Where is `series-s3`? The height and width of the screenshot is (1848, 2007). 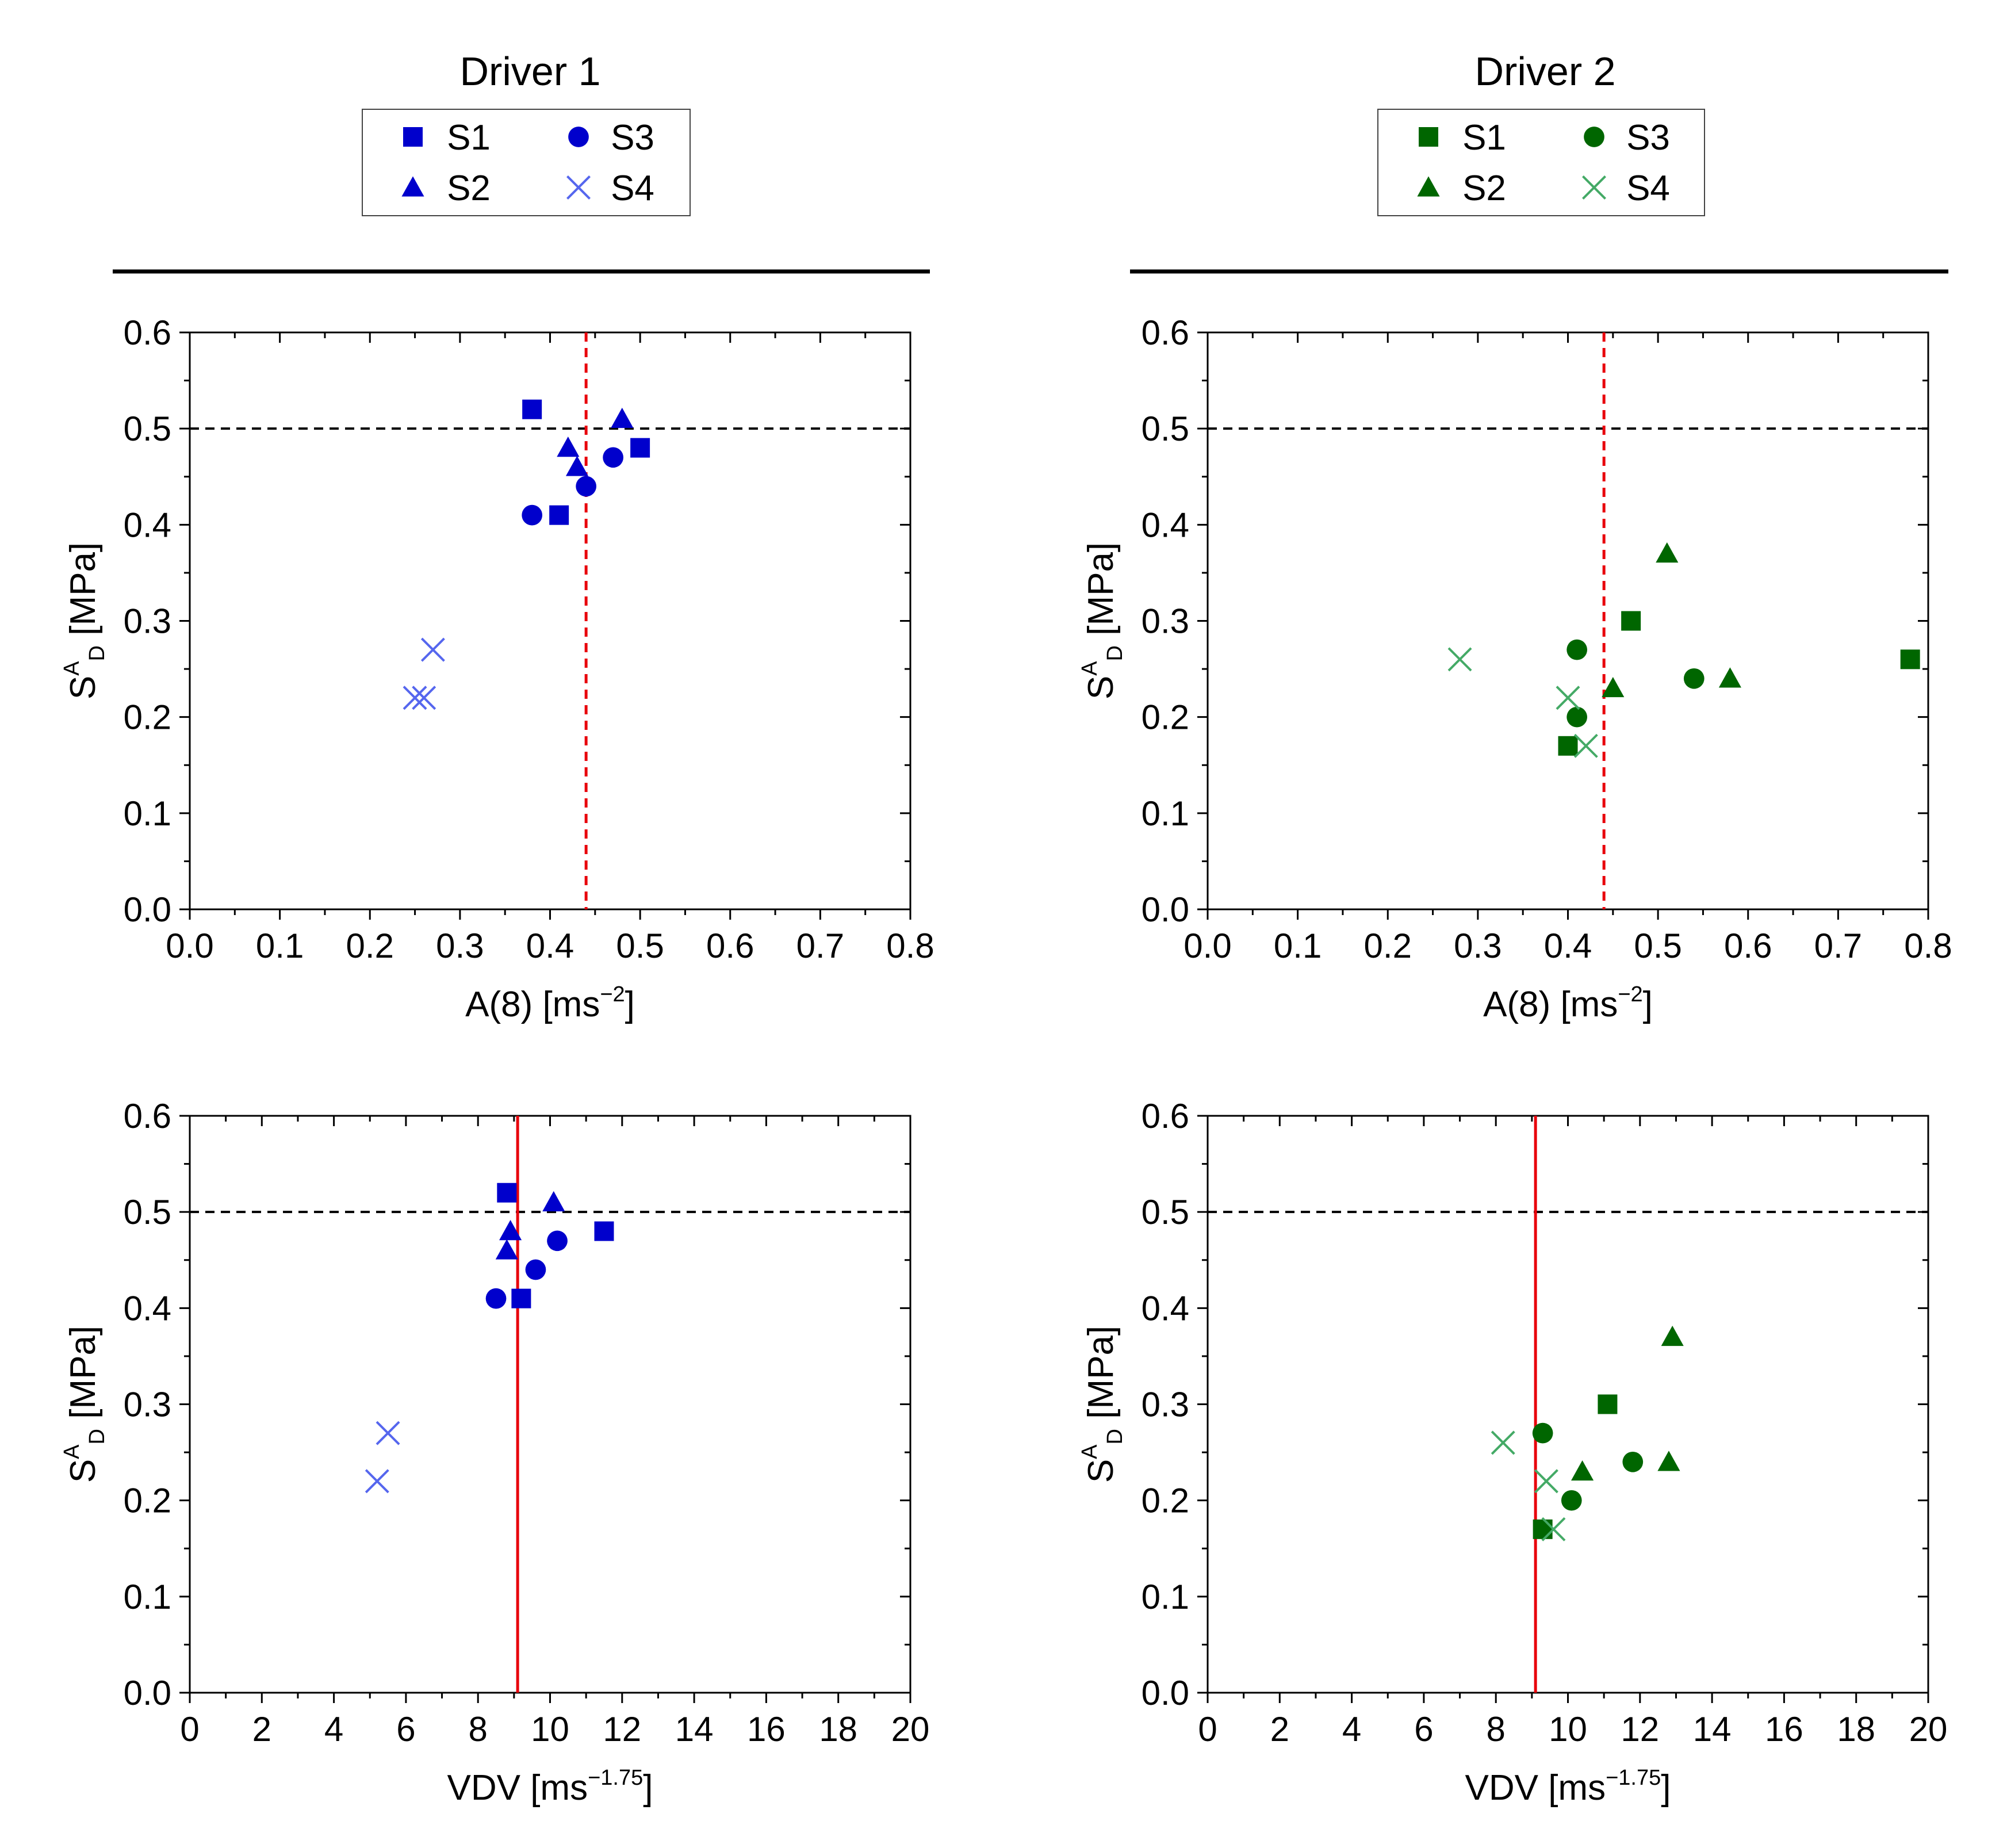 series-s3 is located at coordinates (1588, 1466).